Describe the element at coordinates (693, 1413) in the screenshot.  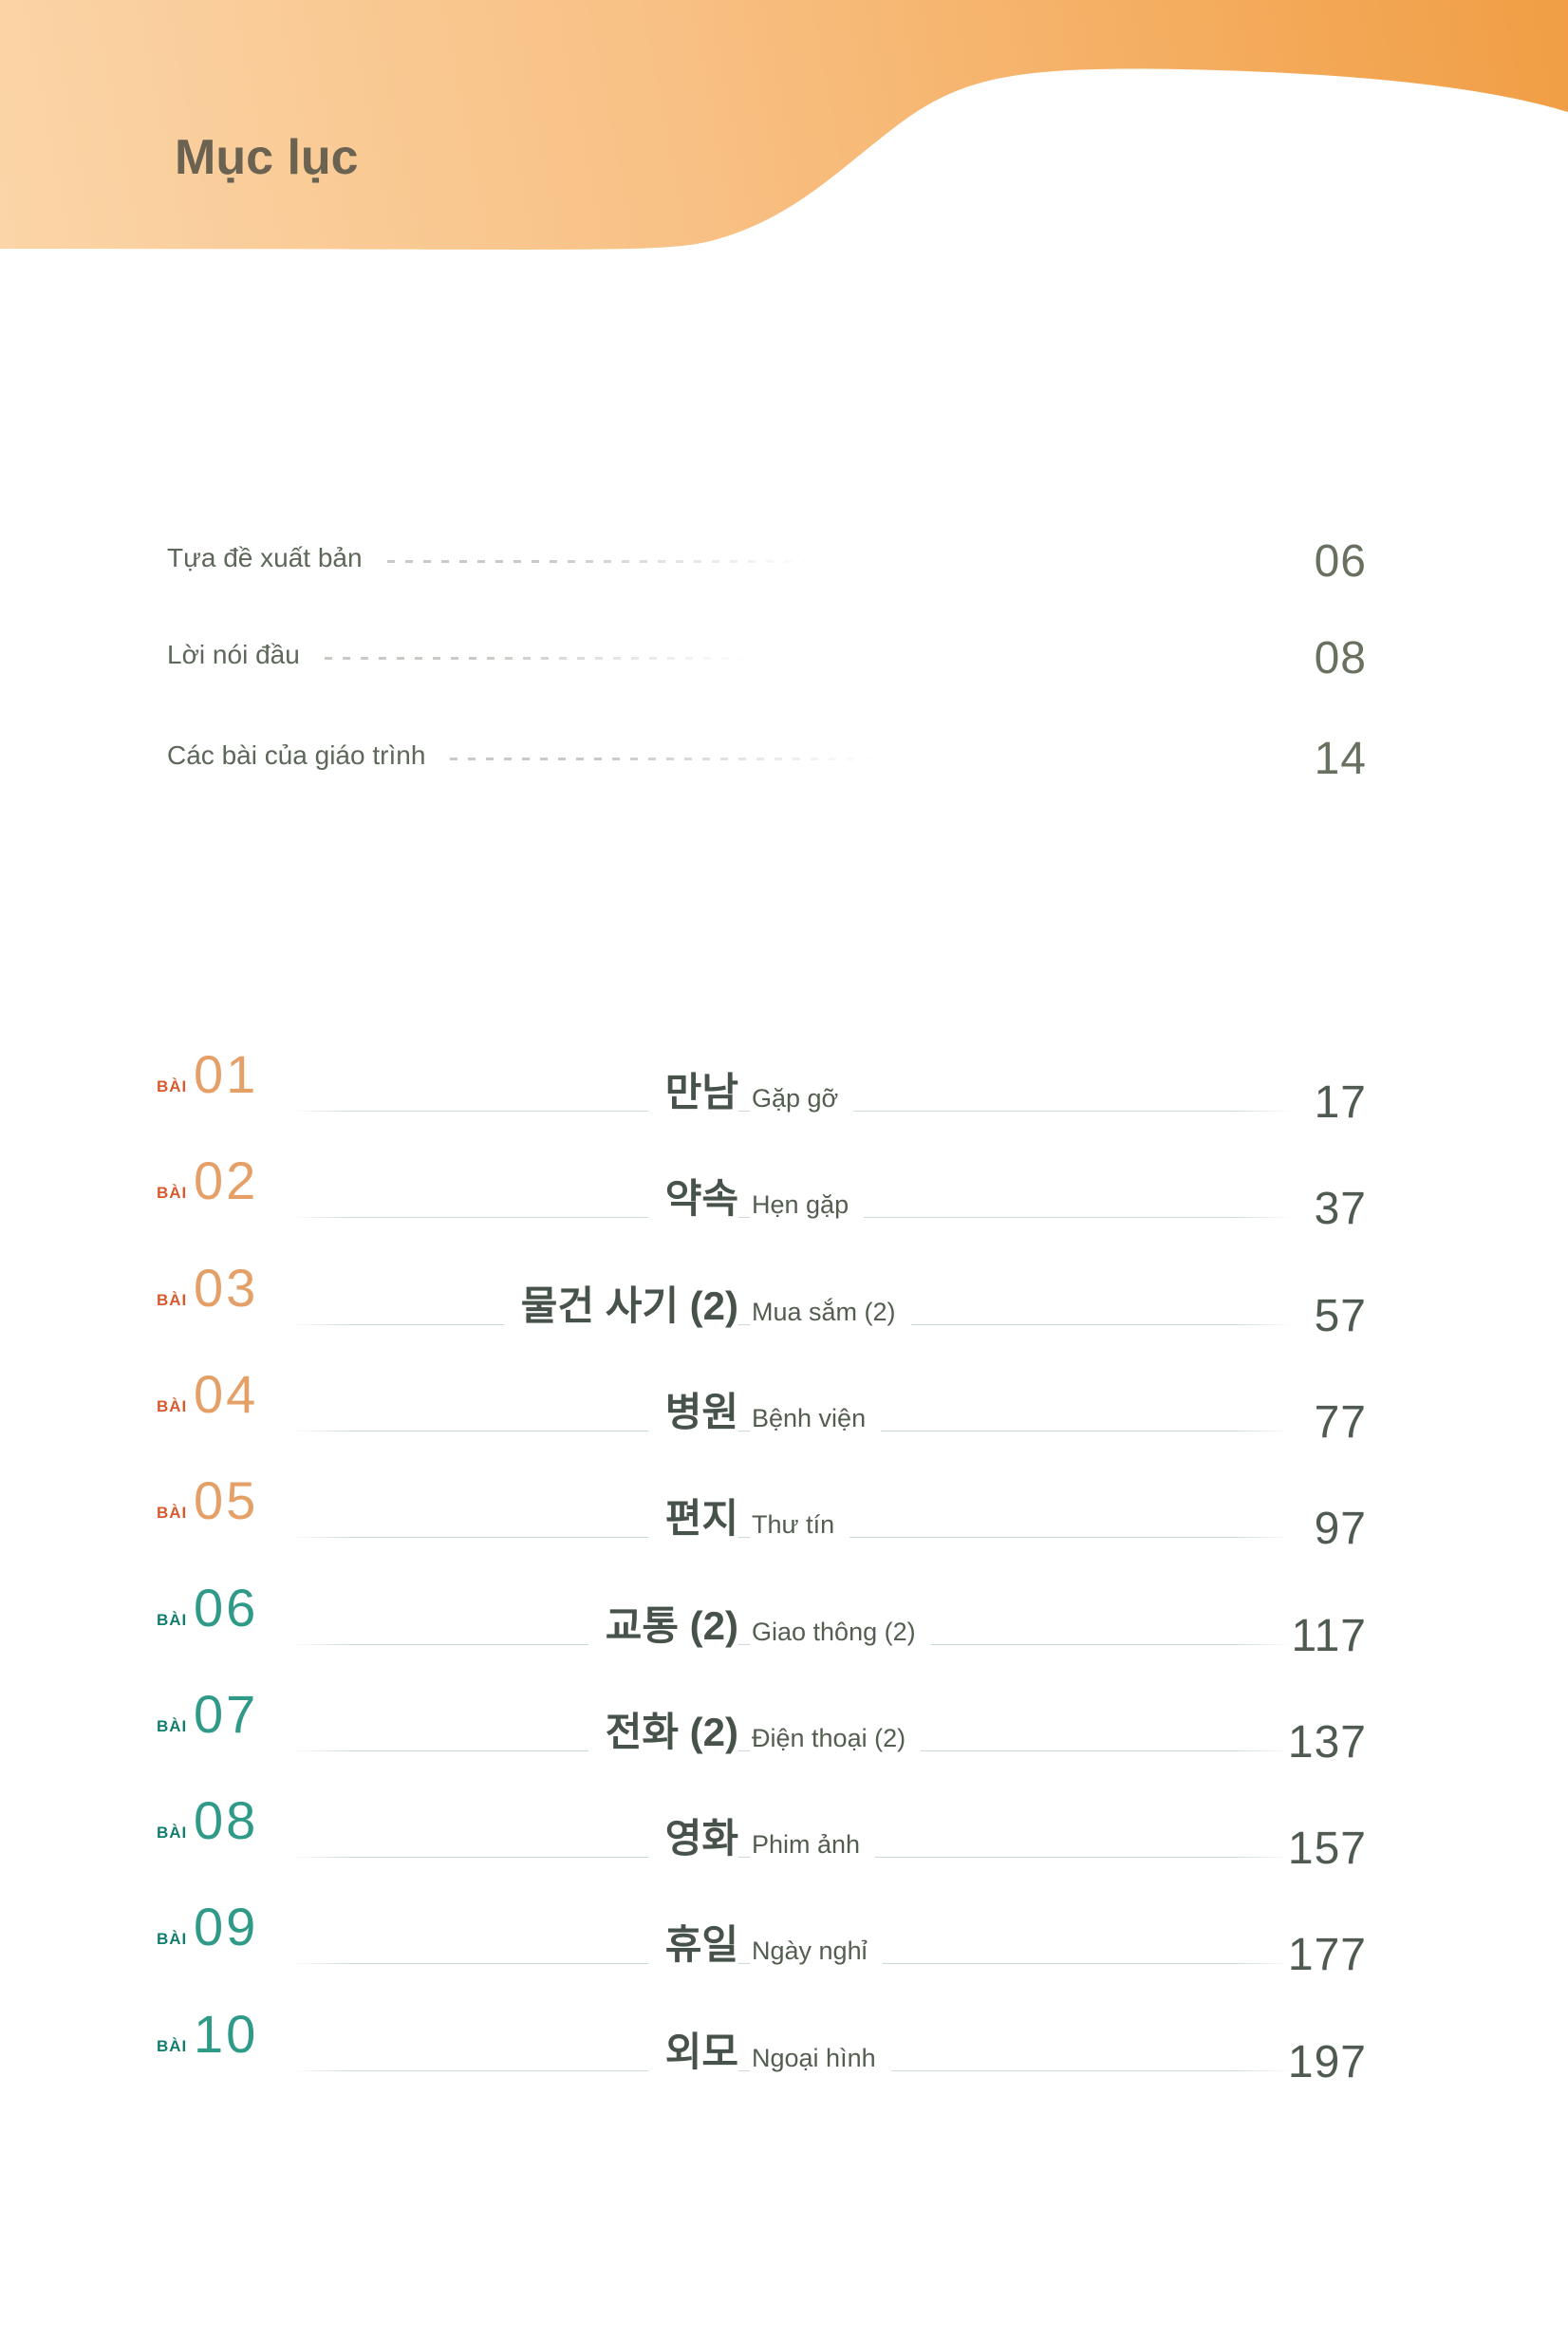
I see `lesson-title-korean: 병원` at that location.